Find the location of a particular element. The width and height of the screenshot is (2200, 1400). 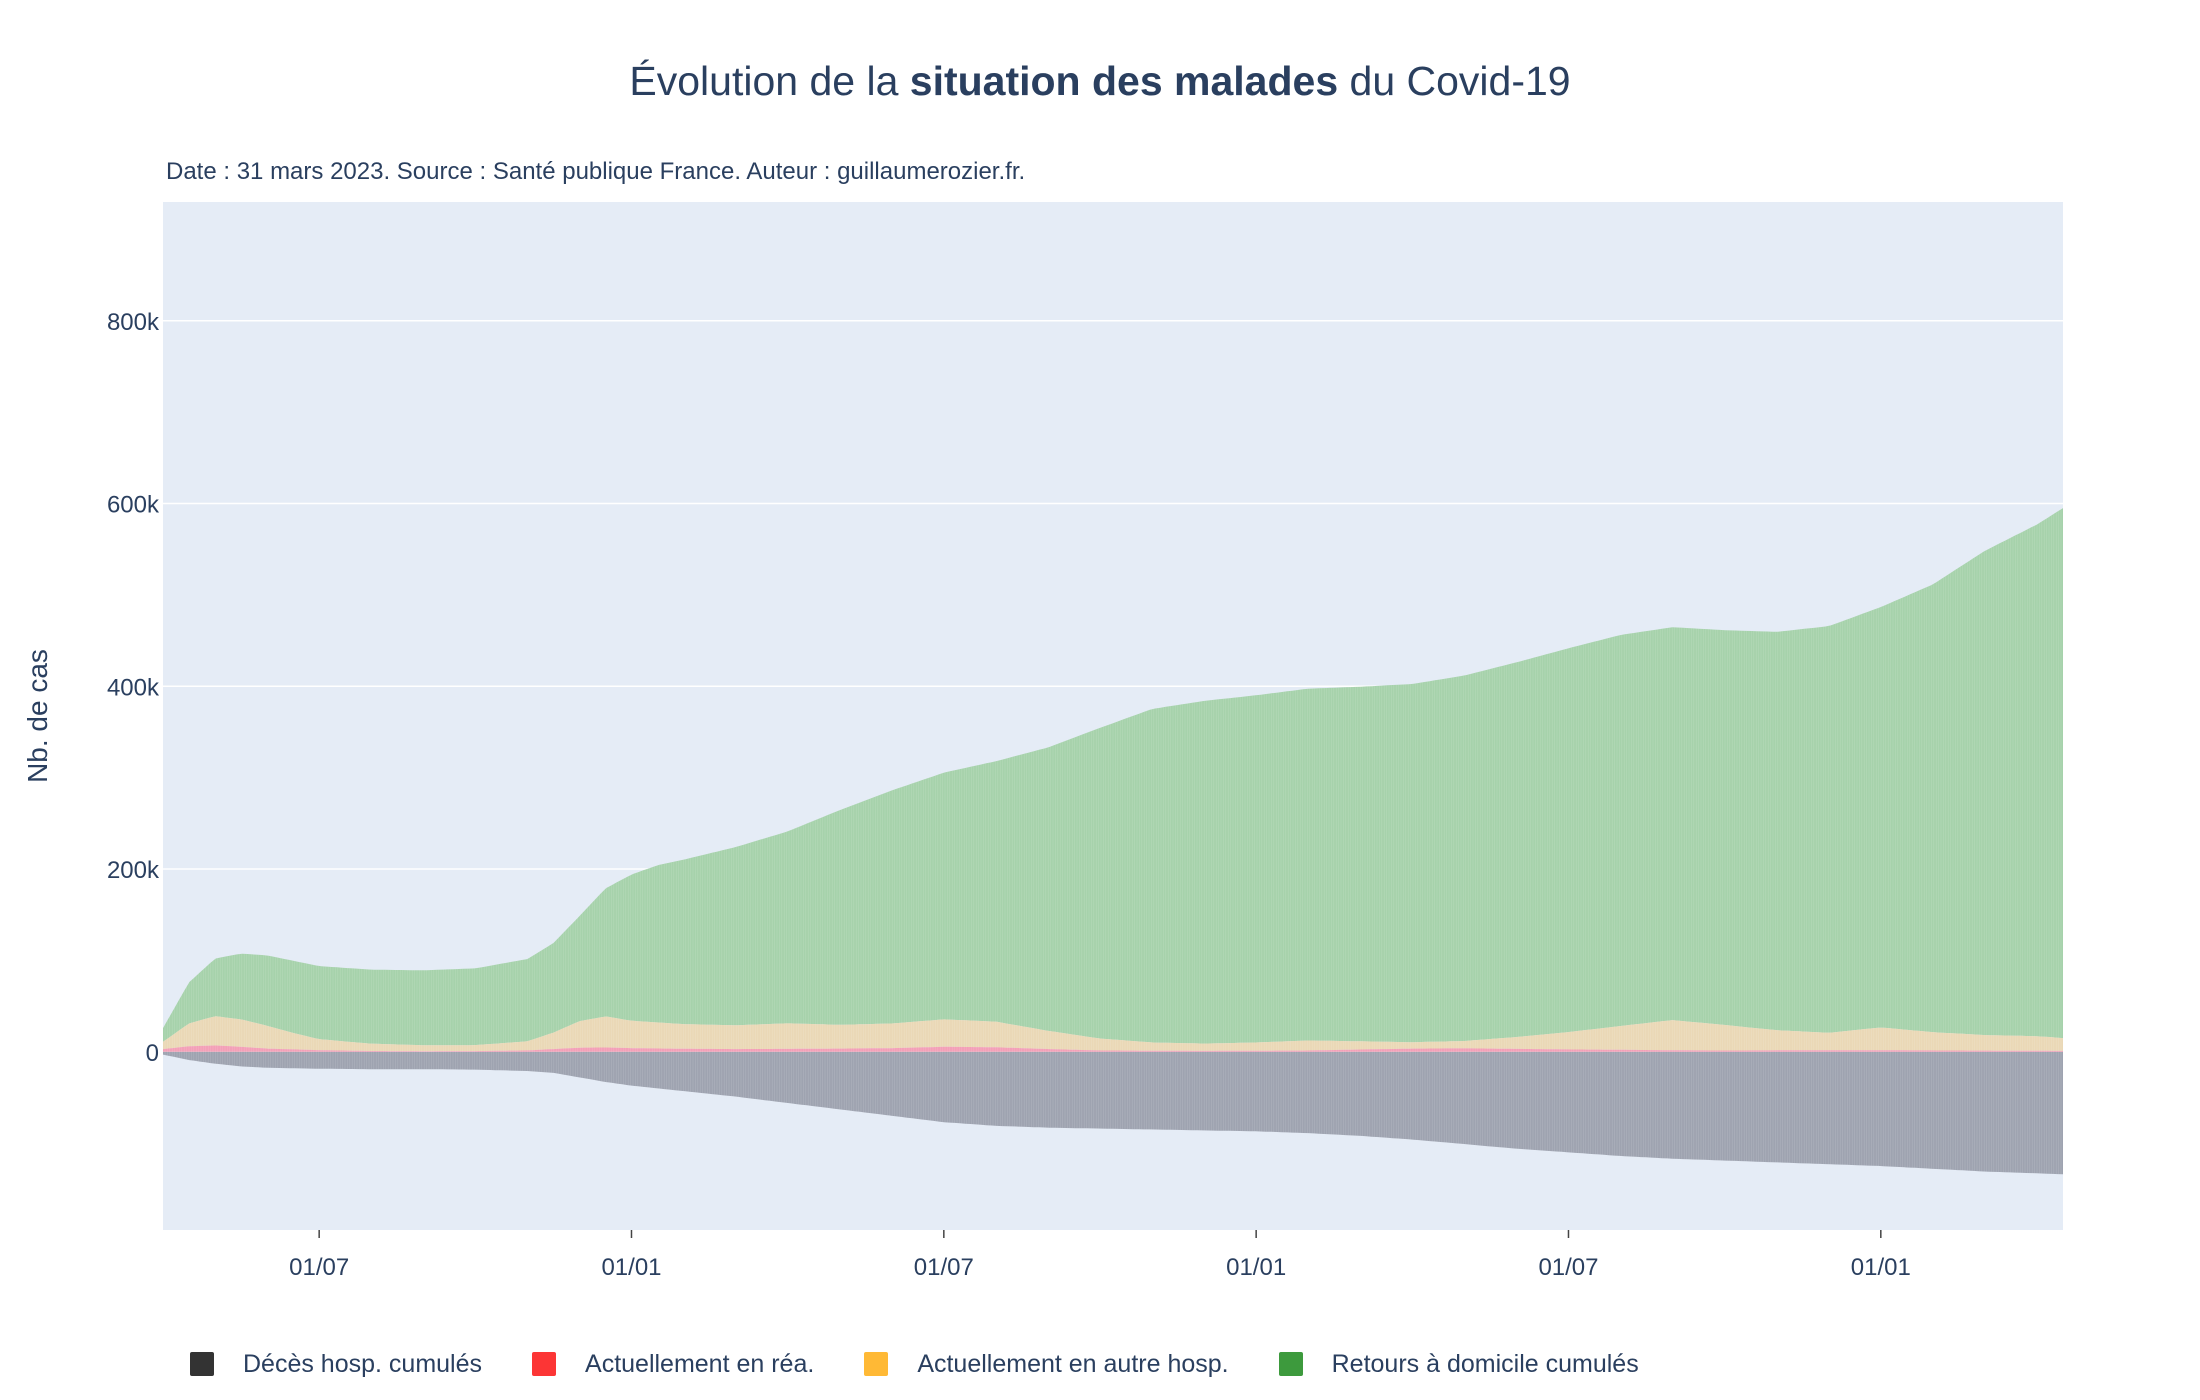

y-axis-label: Nb. de cas is located at coordinates (37, 716).